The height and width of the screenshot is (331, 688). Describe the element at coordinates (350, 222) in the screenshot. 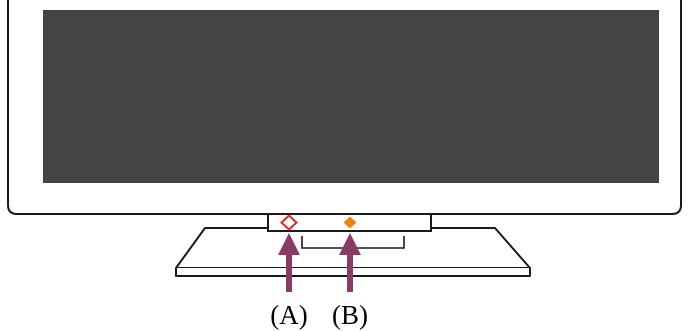

I see `solid-diamond-icon` at that location.